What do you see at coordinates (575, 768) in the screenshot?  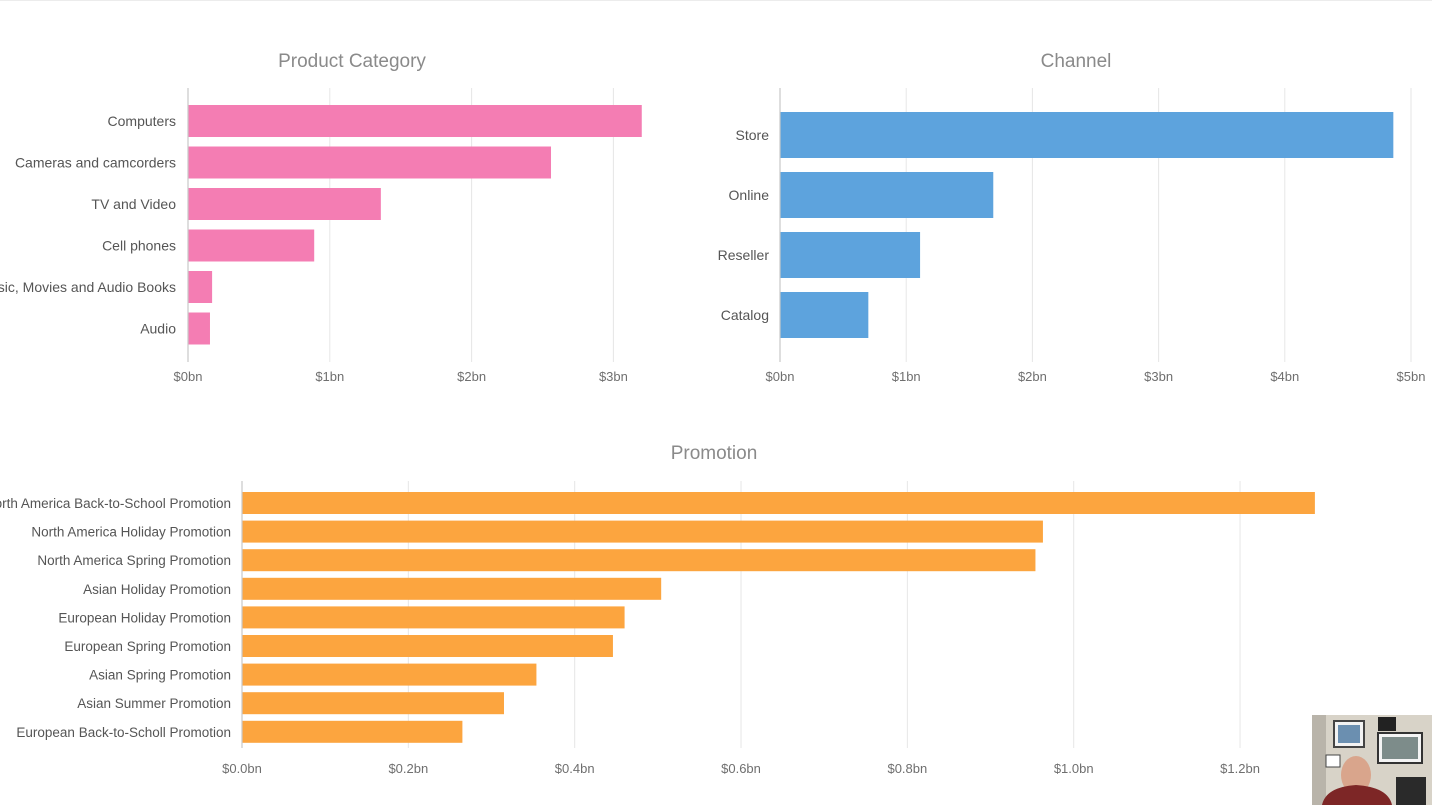 I see `x-tick-label: $0.4bn` at bounding box center [575, 768].